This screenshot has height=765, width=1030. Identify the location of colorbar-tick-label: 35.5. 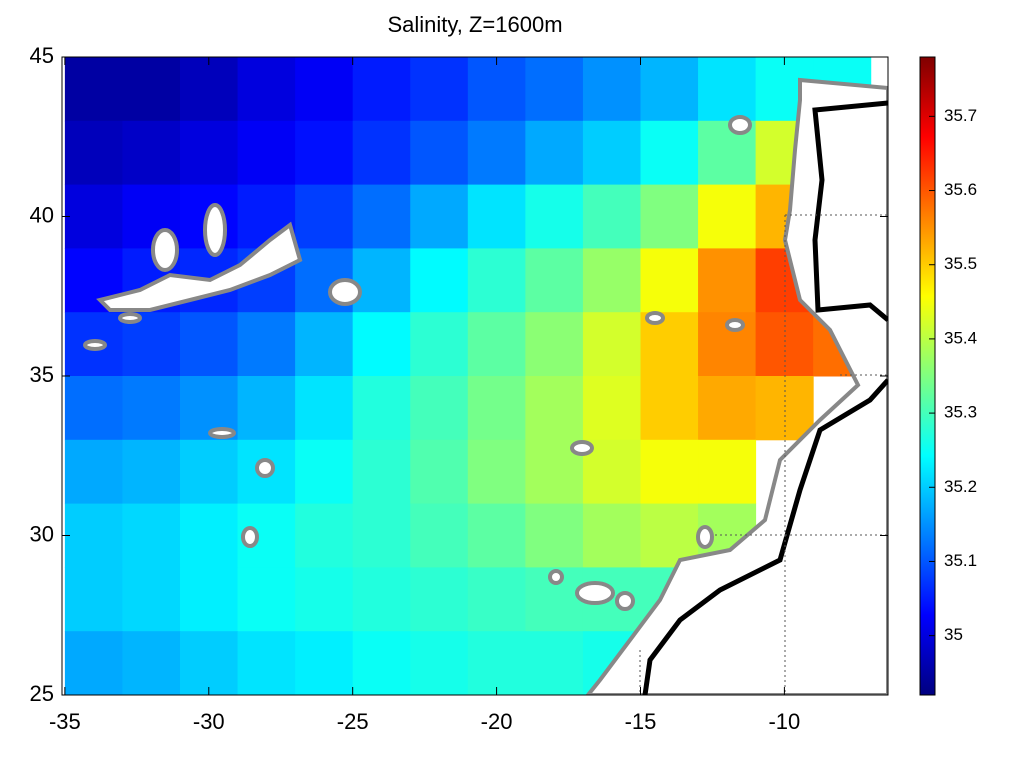
(960, 263).